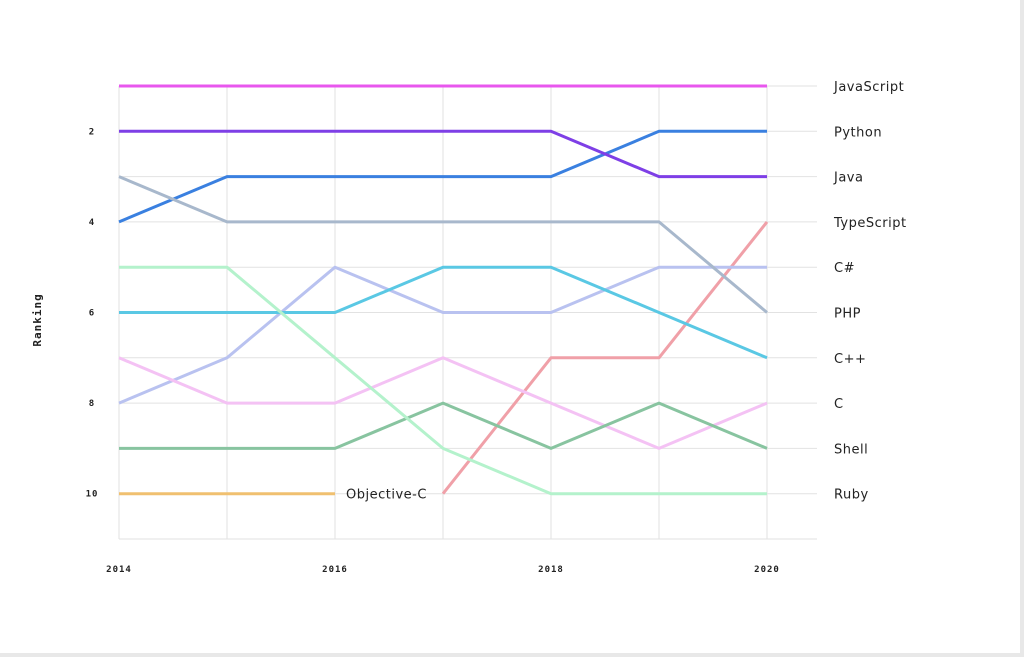 This screenshot has height=657, width=1024. I want to click on series-label: TypeScript, so click(870, 223).